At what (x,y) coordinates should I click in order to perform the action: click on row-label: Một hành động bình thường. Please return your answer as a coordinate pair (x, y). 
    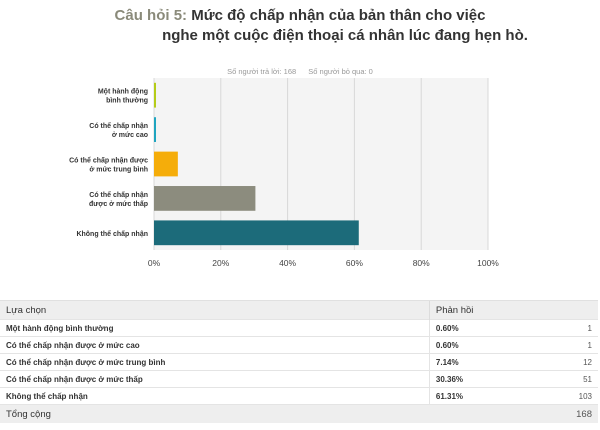
    Looking at the image, I should click on (215, 328).